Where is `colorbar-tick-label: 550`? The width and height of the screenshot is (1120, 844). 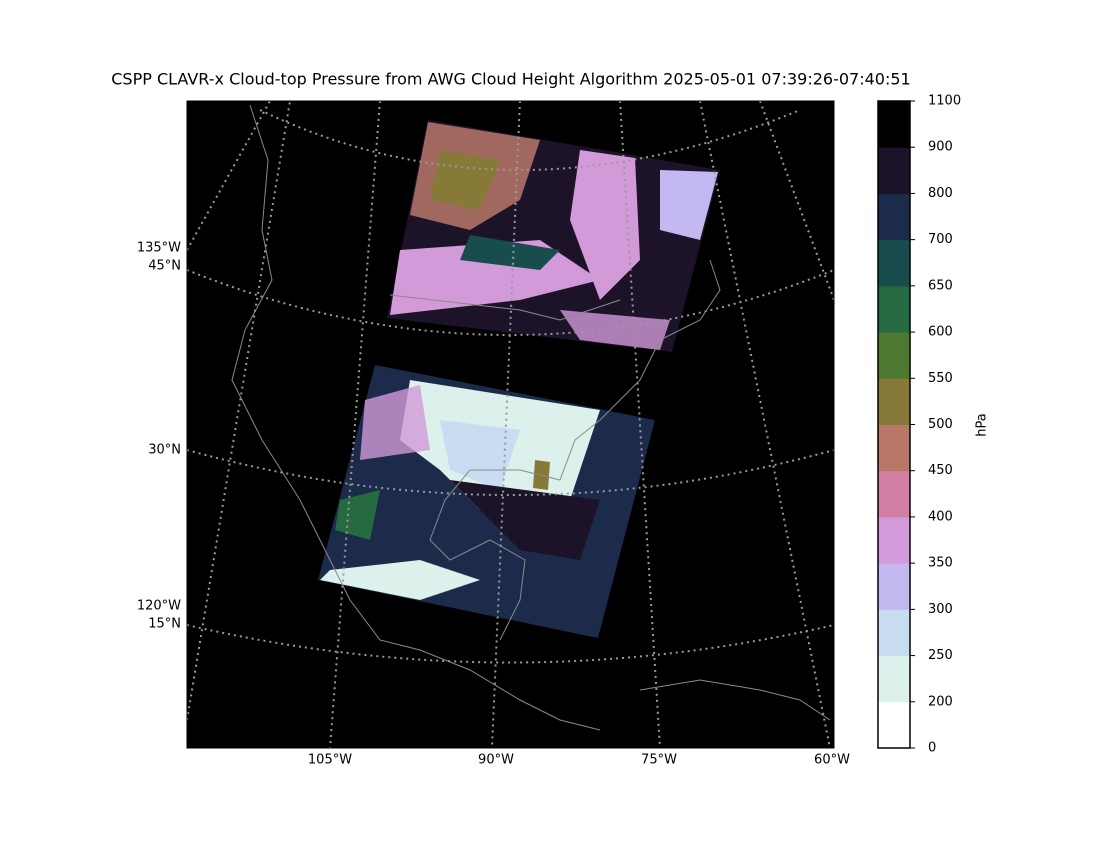
colorbar-tick-label: 550 is located at coordinates (940, 378).